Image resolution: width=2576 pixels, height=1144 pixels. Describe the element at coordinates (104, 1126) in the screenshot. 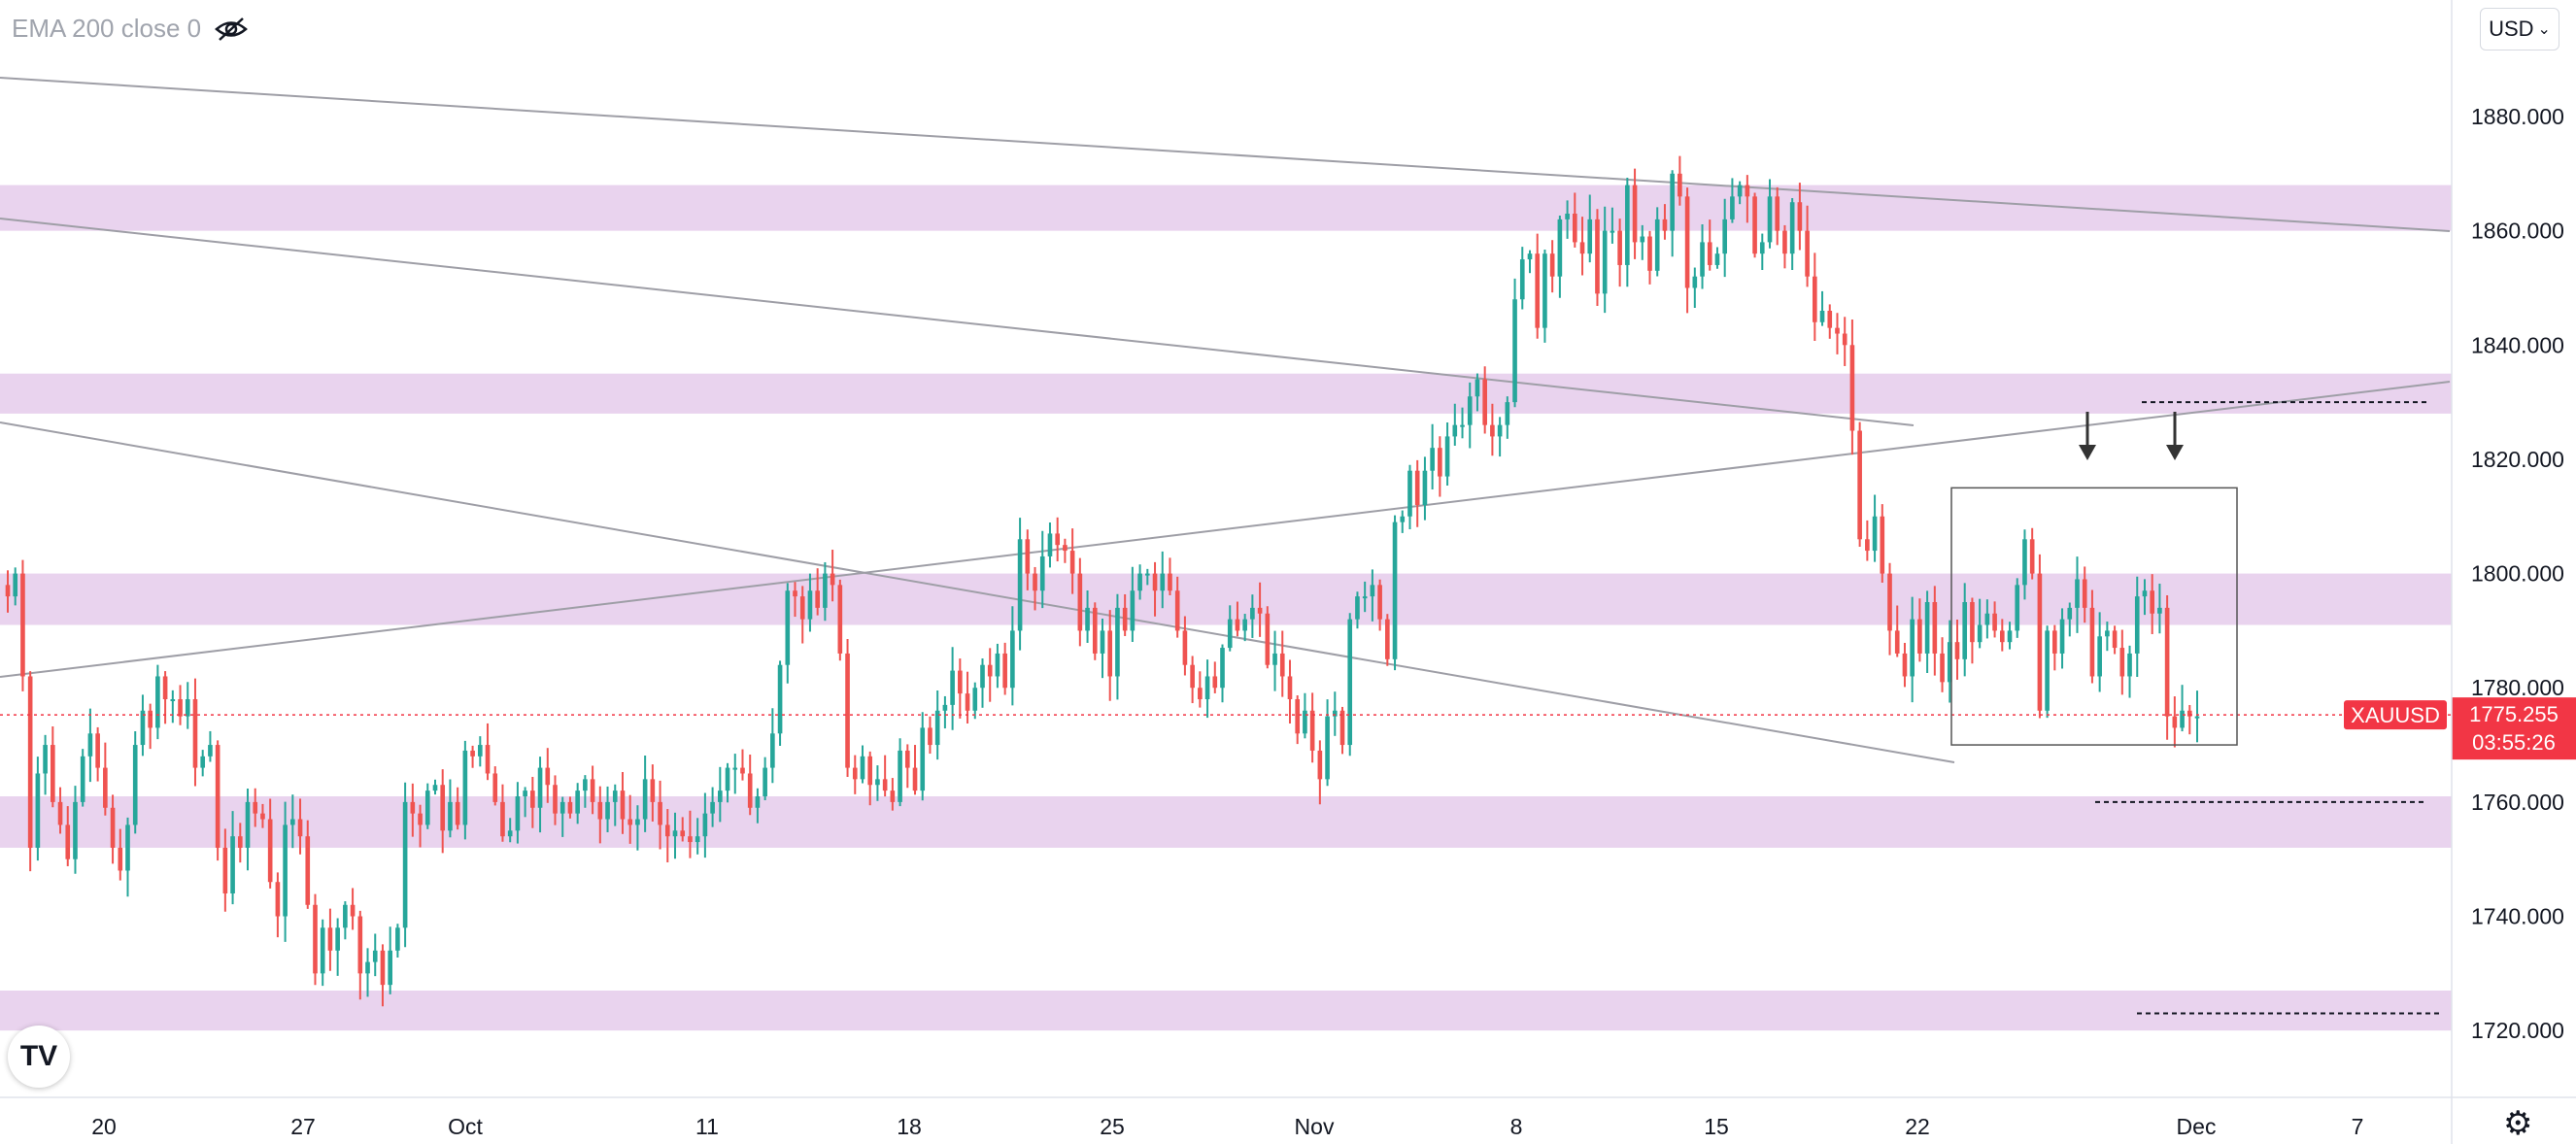

I see `x-tick-label: 20` at that location.